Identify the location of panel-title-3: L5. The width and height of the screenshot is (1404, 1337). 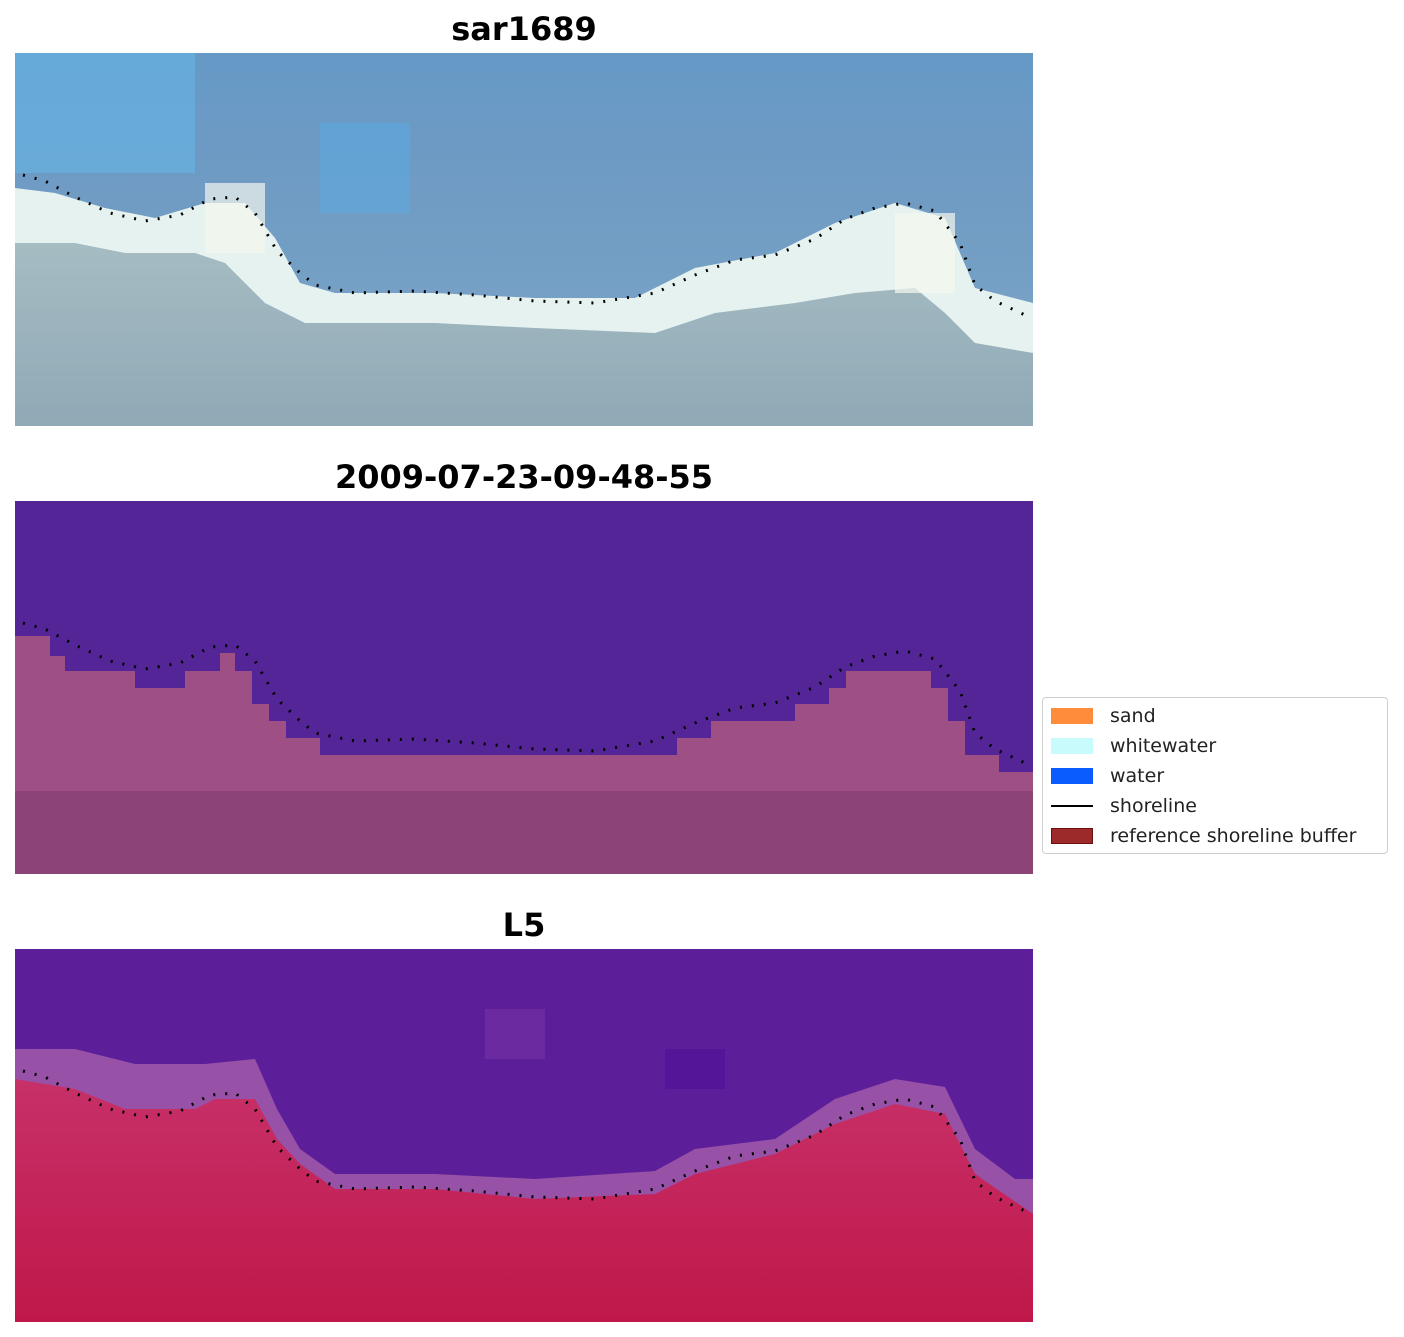
(524, 925).